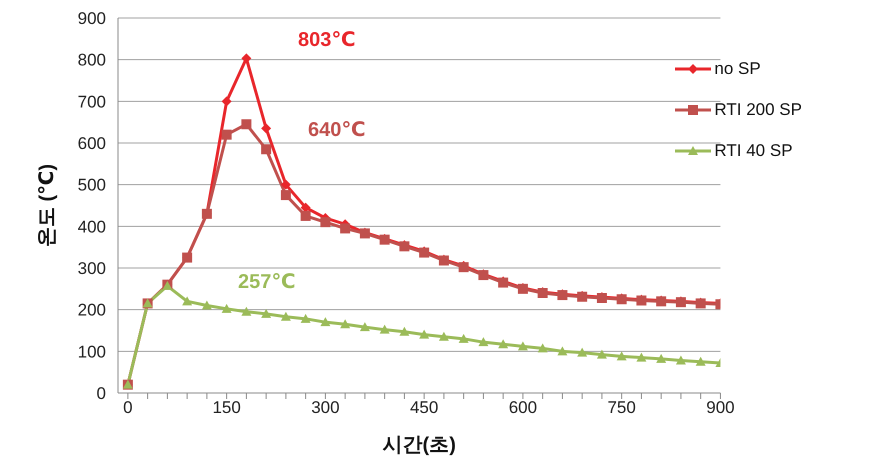 This screenshot has width=880, height=473. Describe the element at coordinates (92, 268) in the screenshot. I see `y-tick-label: 300` at that location.